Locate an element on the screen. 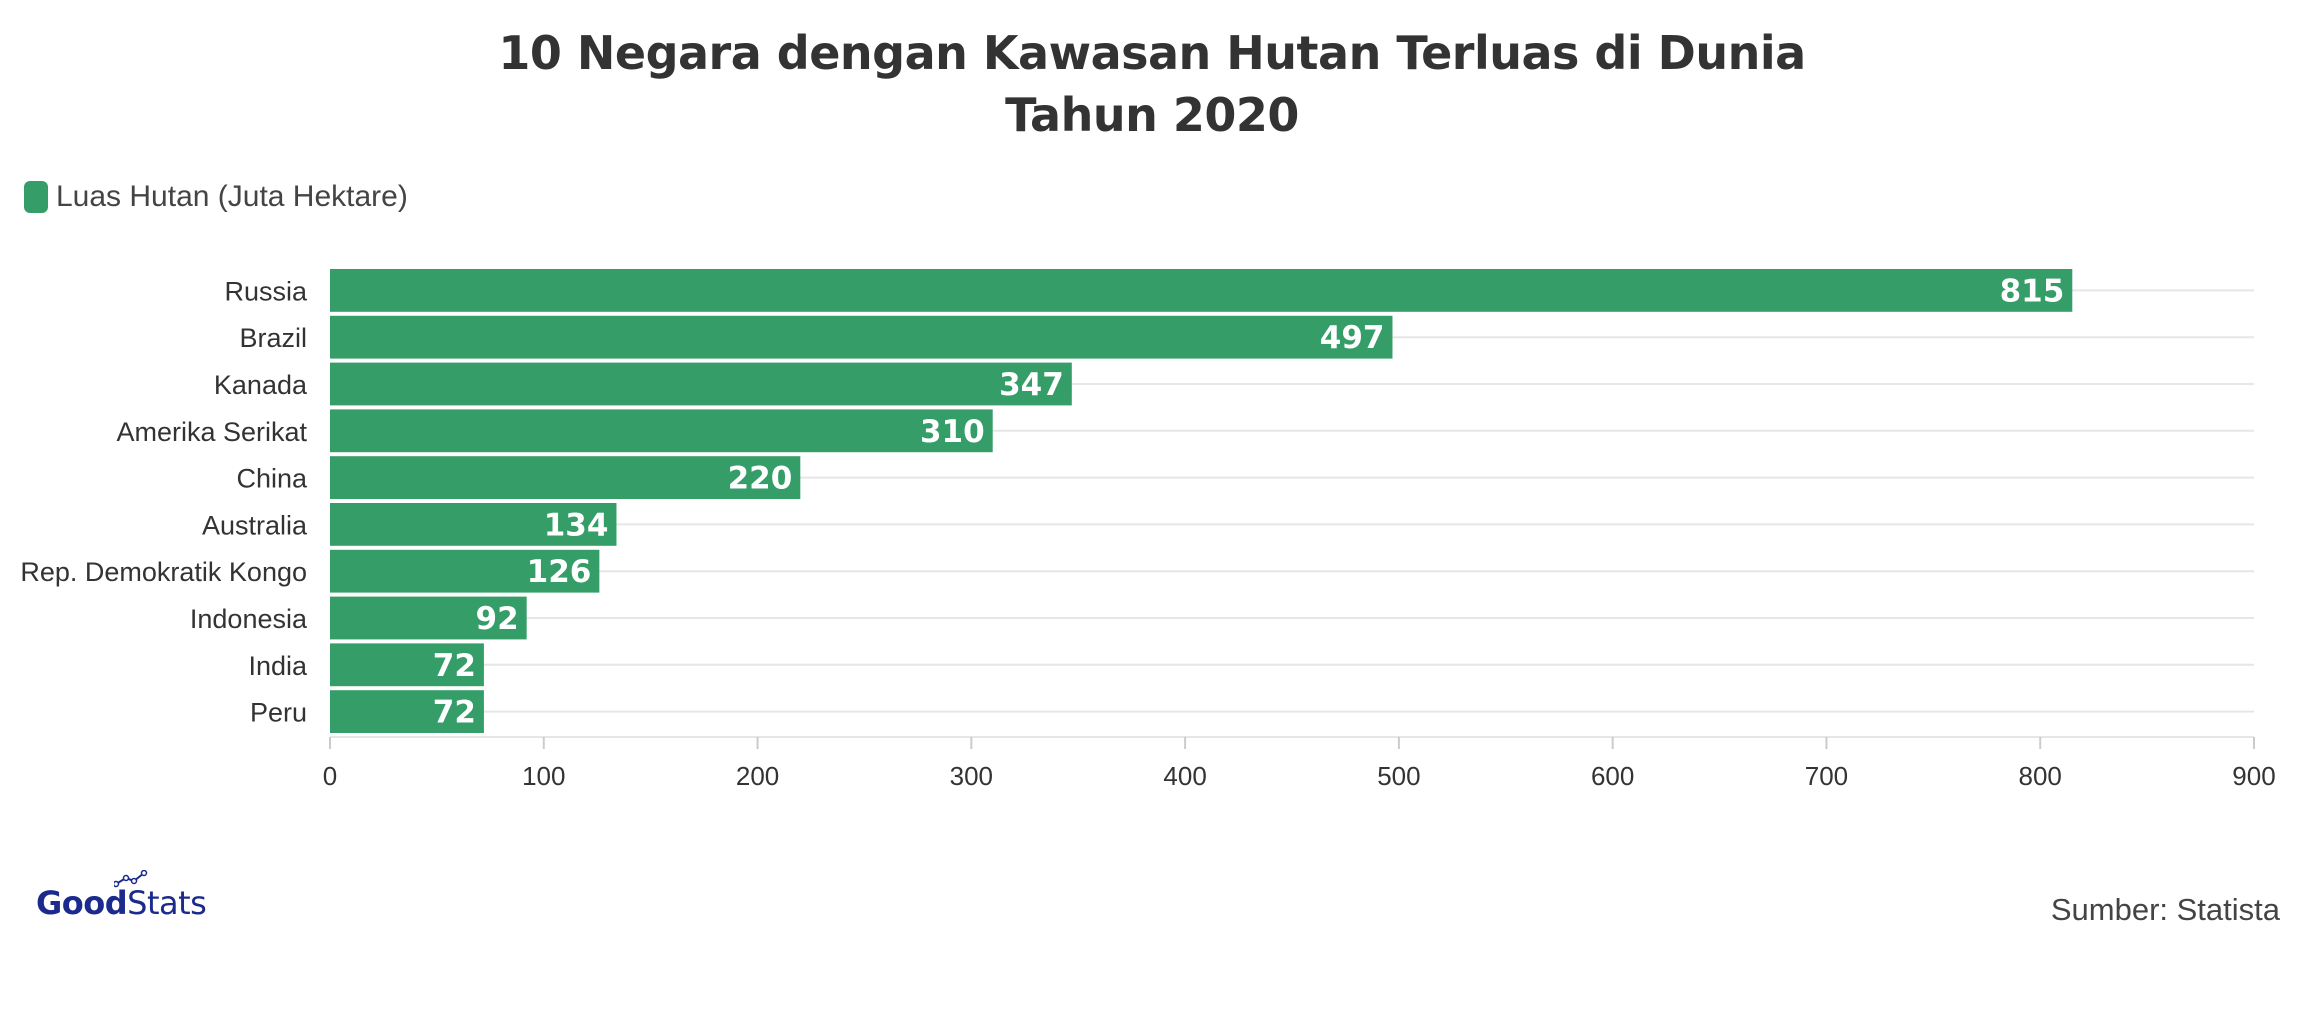 Image resolution: width=2304 pixels, height=1018 pixels. category-label: Kanada is located at coordinates (261, 385).